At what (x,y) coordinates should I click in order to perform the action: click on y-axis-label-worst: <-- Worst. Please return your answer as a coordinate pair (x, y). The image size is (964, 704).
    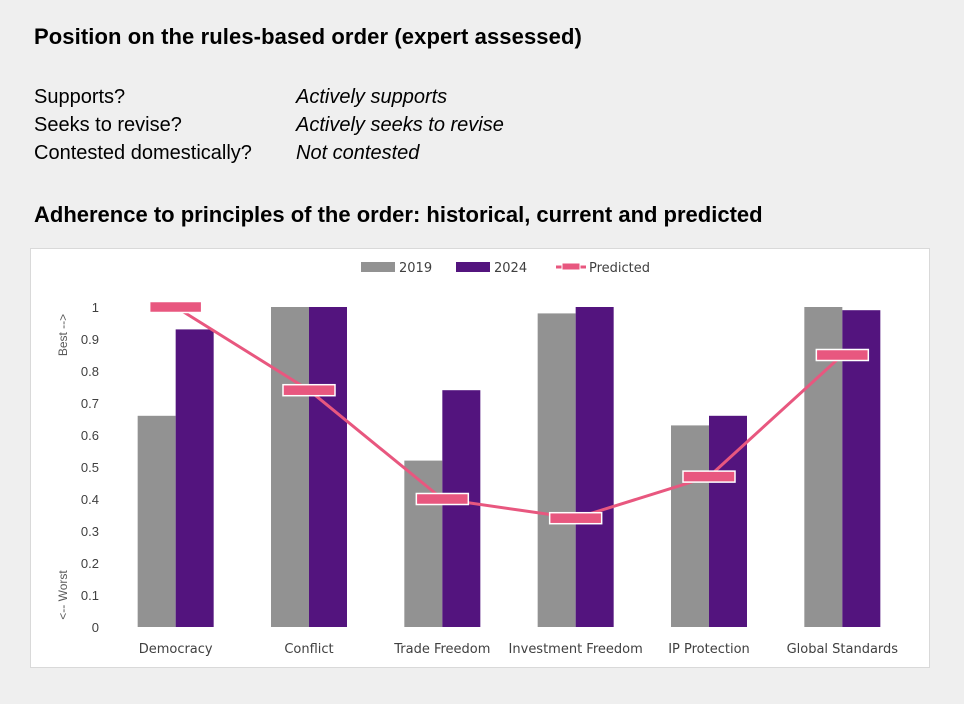
    Looking at the image, I should click on (63, 595).